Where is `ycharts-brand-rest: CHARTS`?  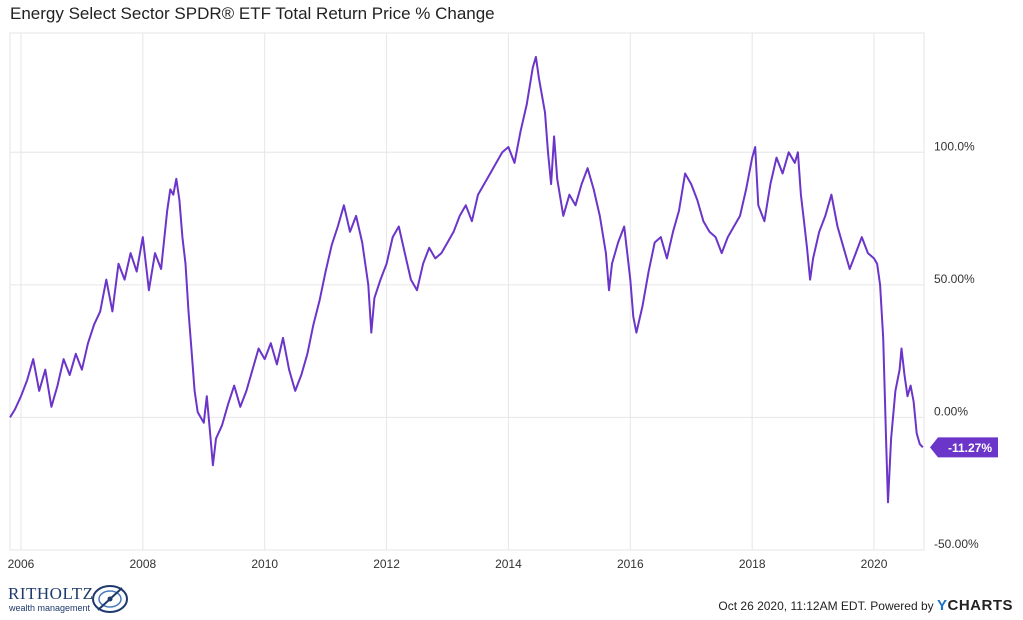
ycharts-brand-rest: CHARTS is located at coordinates (980, 605).